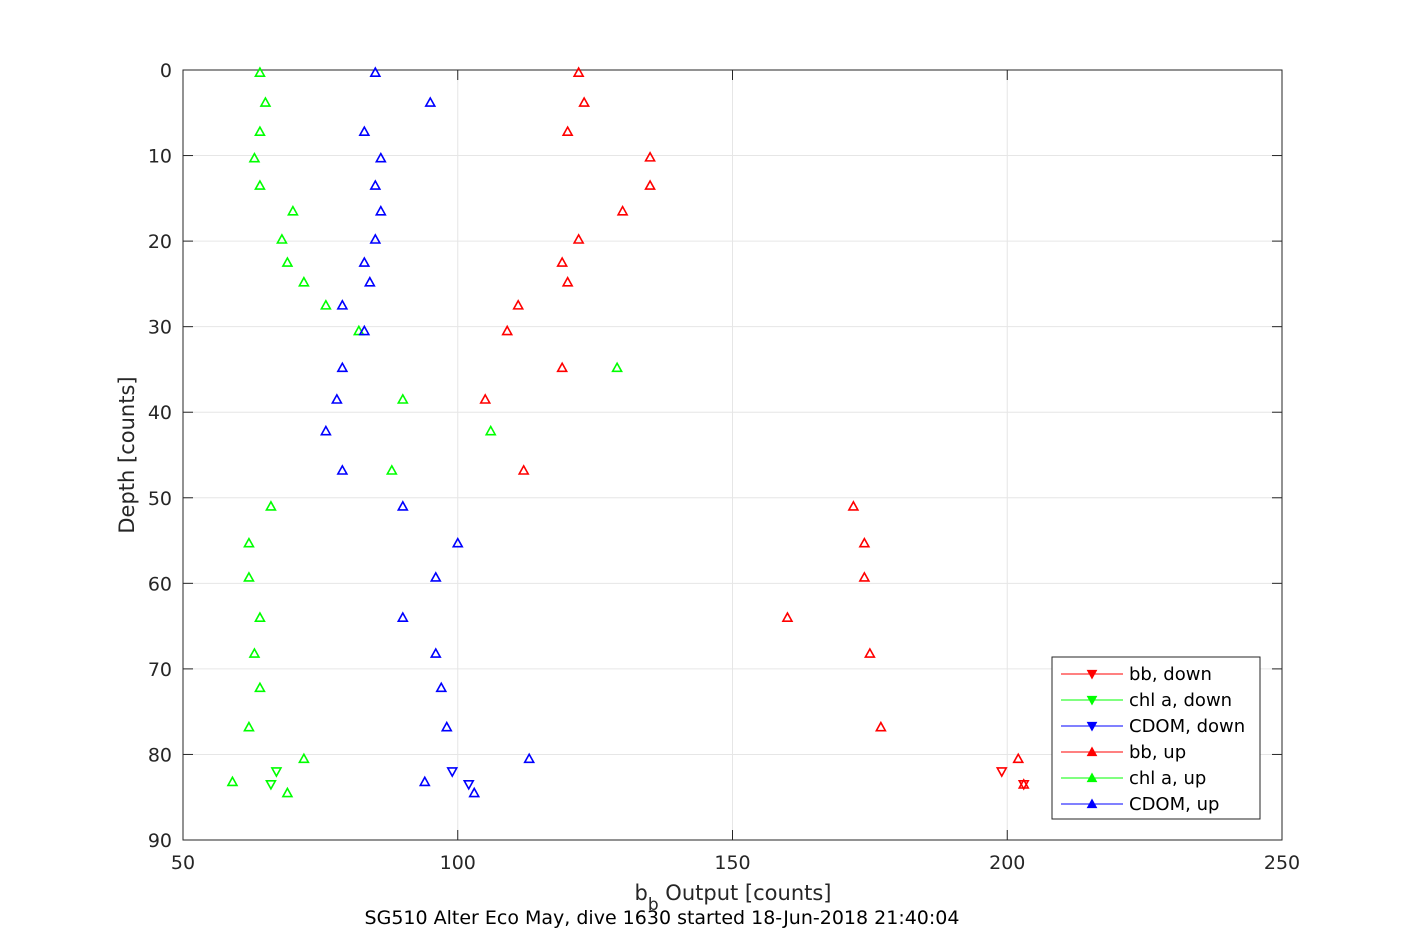 The image size is (1417, 945). What do you see at coordinates (1133, 778) in the screenshot?
I see `legend-item: chl a, up` at bounding box center [1133, 778].